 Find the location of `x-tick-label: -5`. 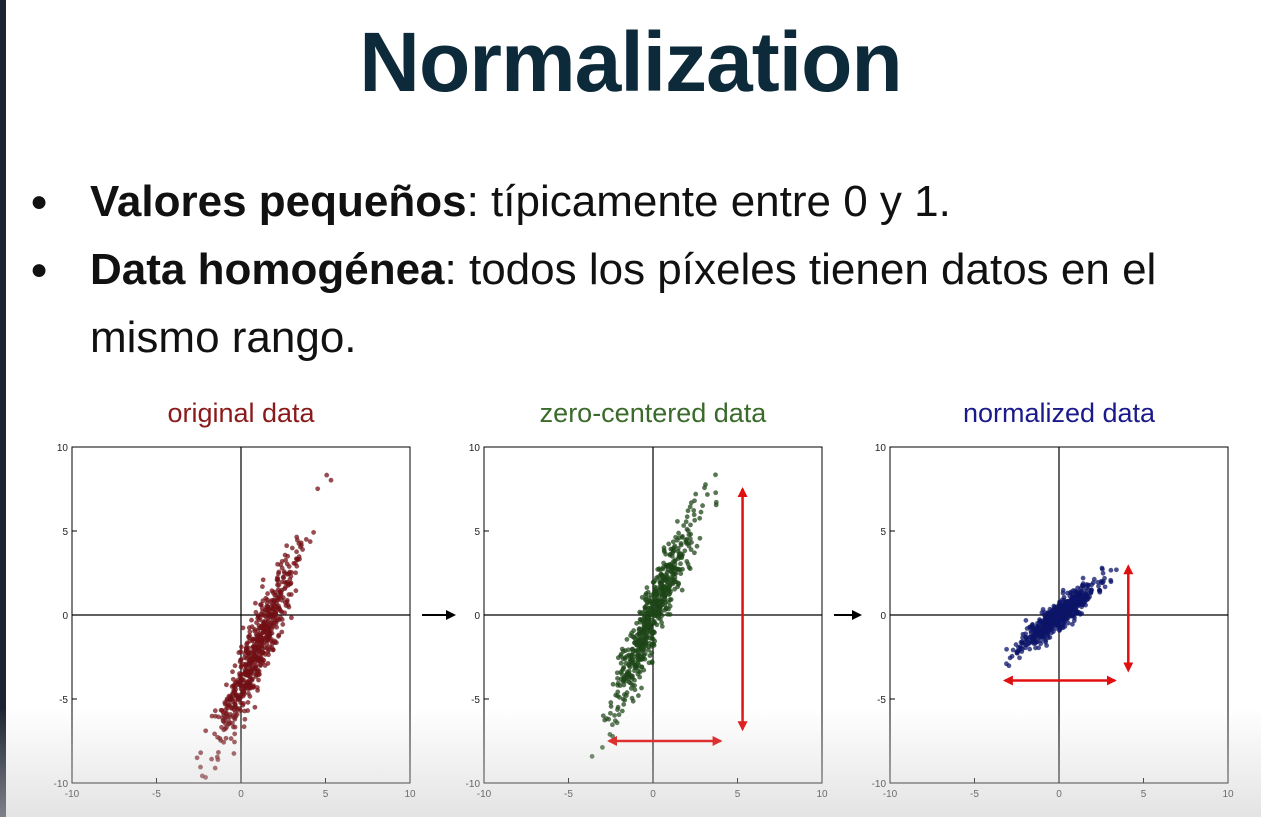

x-tick-label: -5 is located at coordinates (974, 794).